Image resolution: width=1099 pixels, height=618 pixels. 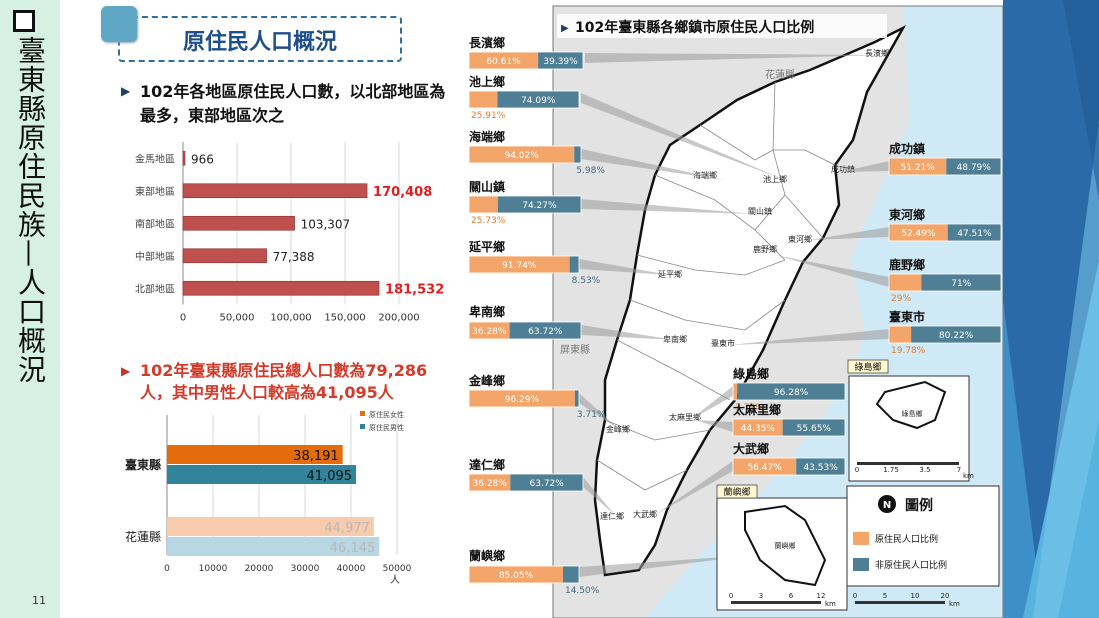 I want to click on checkbox-square-icon, so click(x=24, y=21).